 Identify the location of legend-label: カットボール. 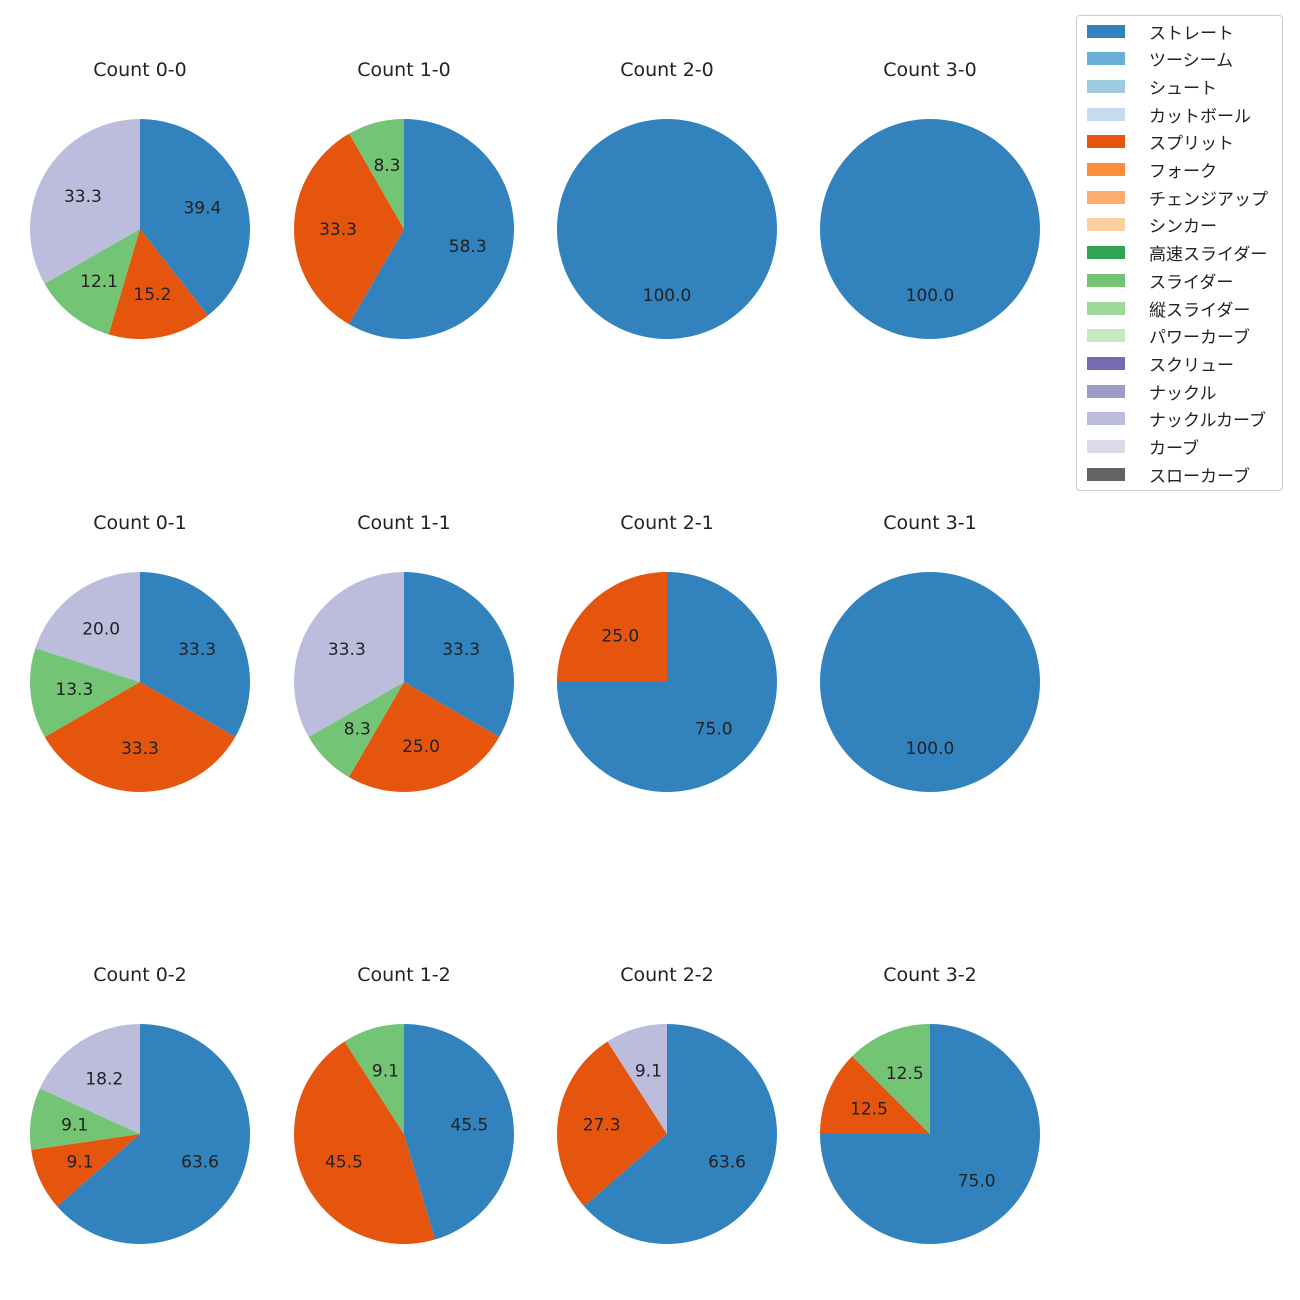
(1200, 116).